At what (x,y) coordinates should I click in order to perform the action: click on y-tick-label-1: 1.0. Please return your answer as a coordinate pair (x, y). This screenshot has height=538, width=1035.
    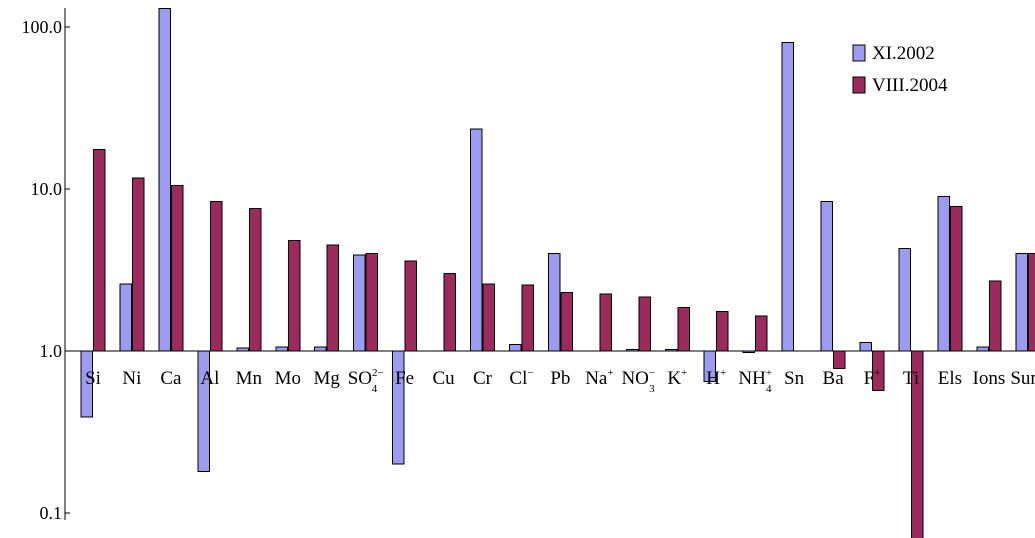
    Looking at the image, I should click on (51, 351).